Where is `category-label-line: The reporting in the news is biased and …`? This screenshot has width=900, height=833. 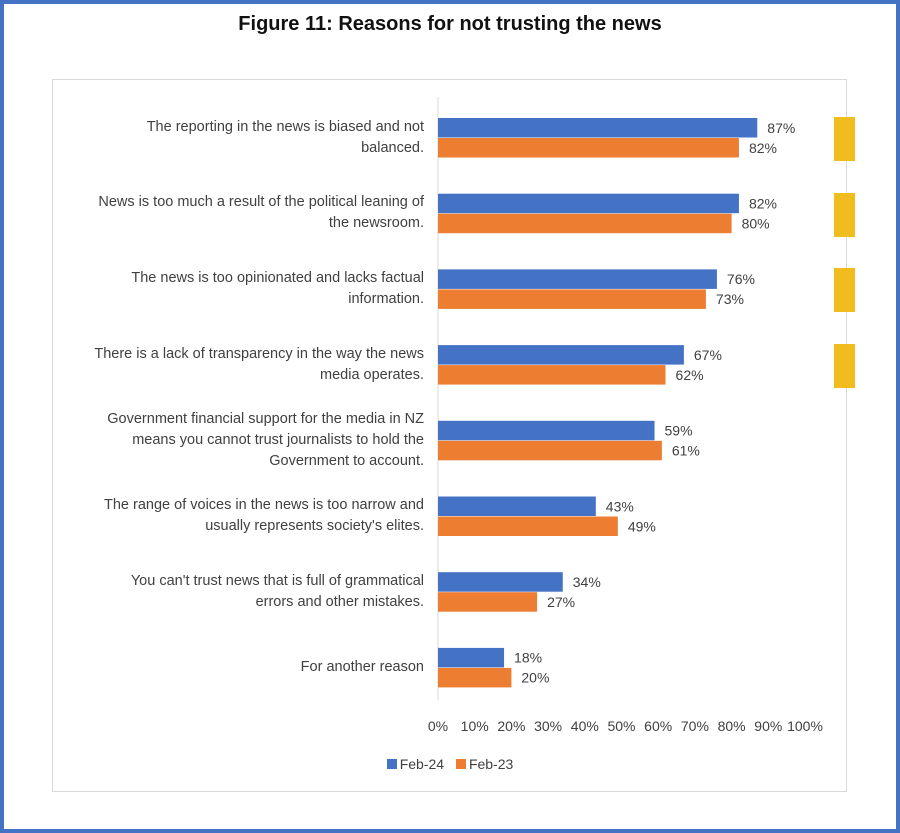 category-label-line: The reporting in the news is biased and … is located at coordinates (285, 126).